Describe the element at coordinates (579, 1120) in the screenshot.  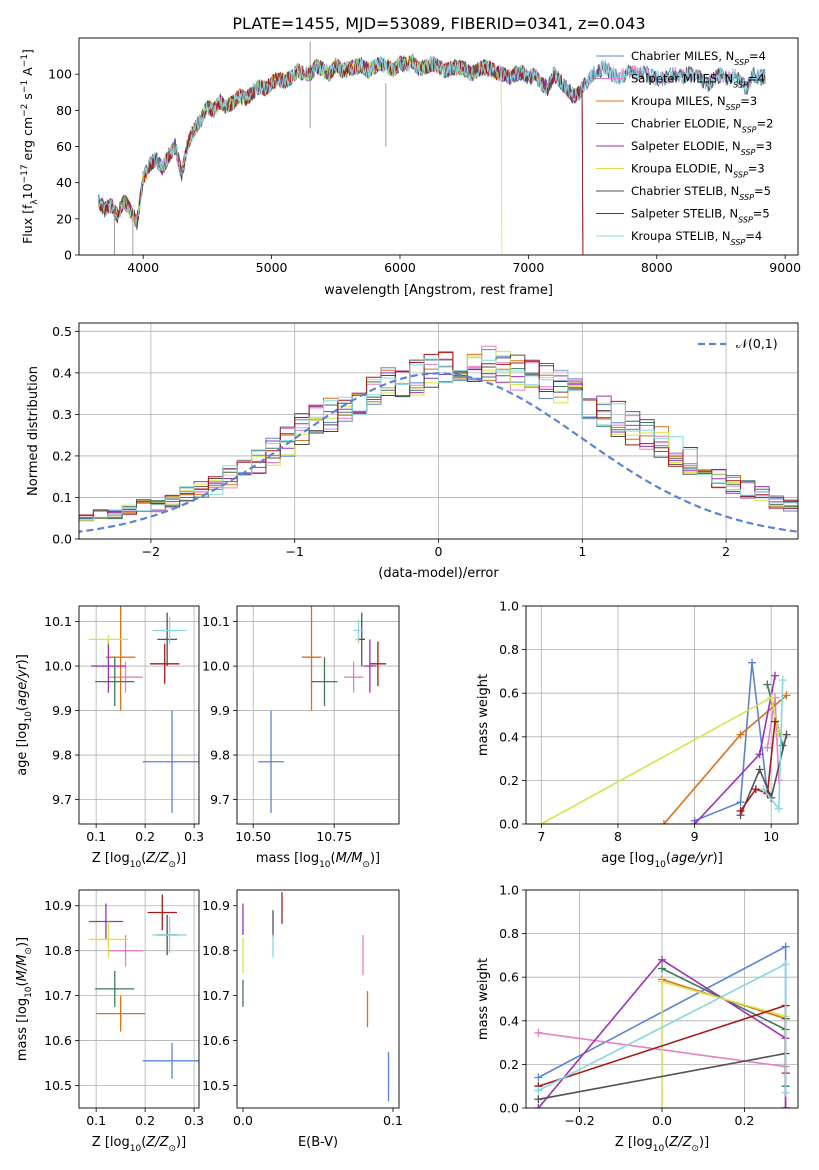
I see `x-tick-label: −0.2` at that location.